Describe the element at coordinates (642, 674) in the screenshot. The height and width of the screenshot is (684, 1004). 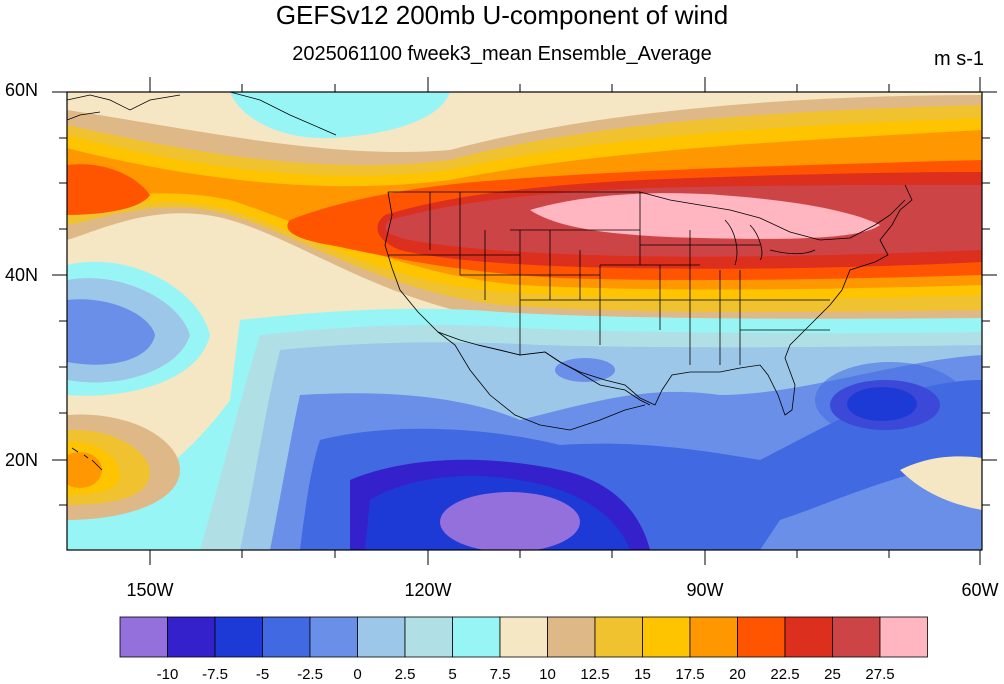
I see `colorbar-tick-label: 15` at that location.